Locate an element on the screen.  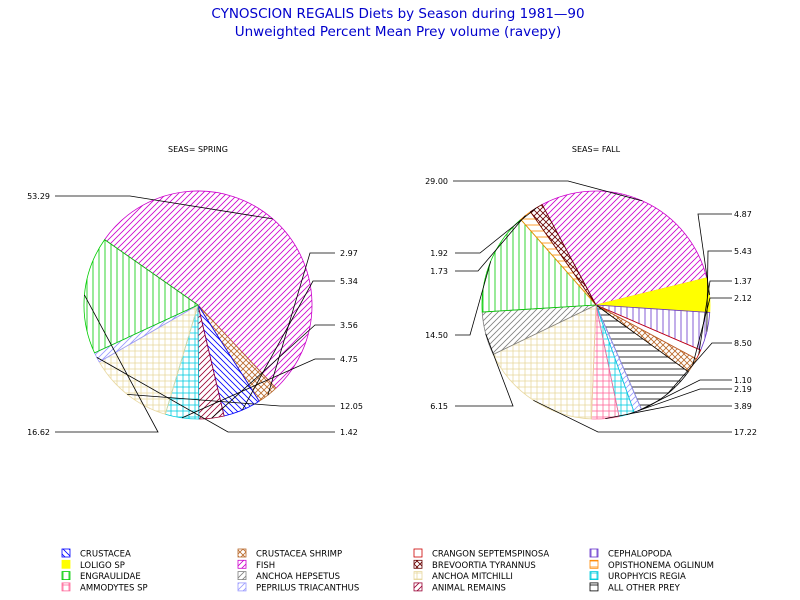
legend-swatch-cephalopoda is located at coordinates (594, 553).